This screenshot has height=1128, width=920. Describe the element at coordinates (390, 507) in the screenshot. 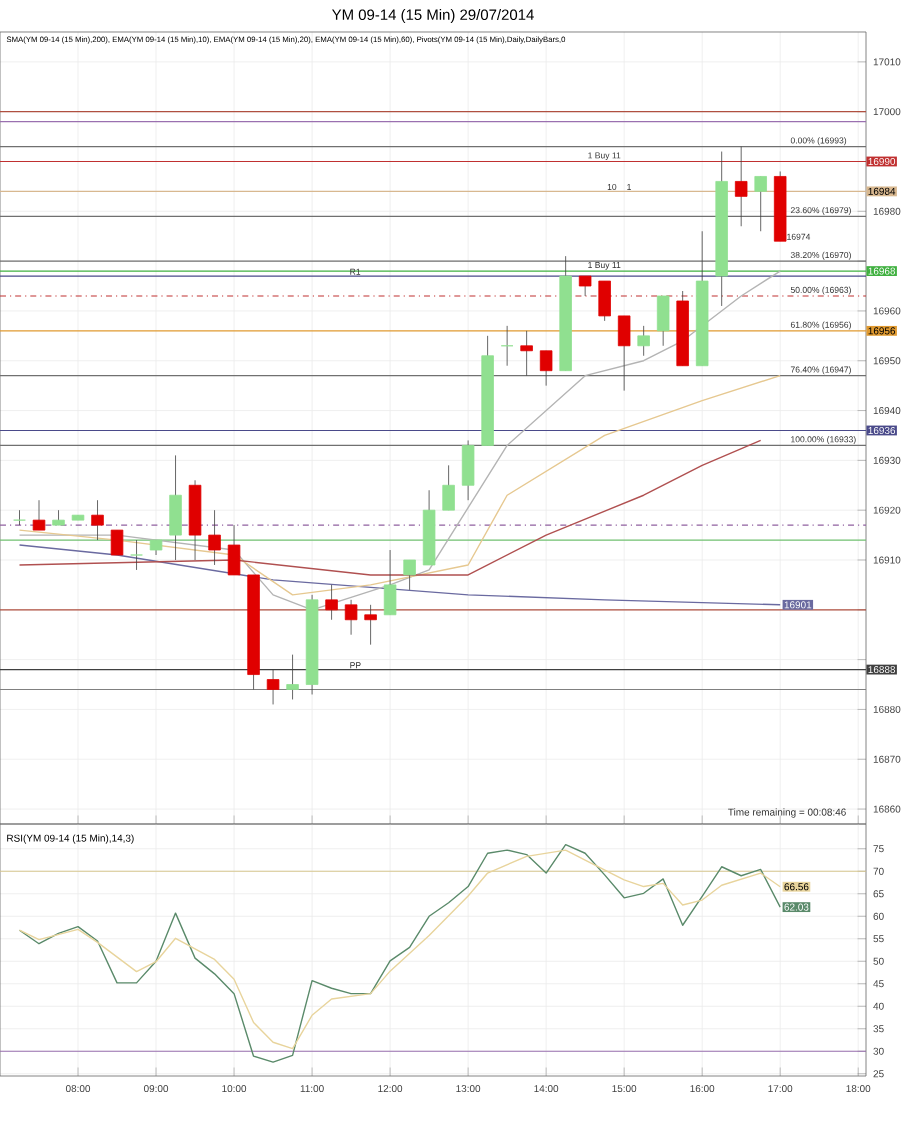

I see `line-series` at that location.